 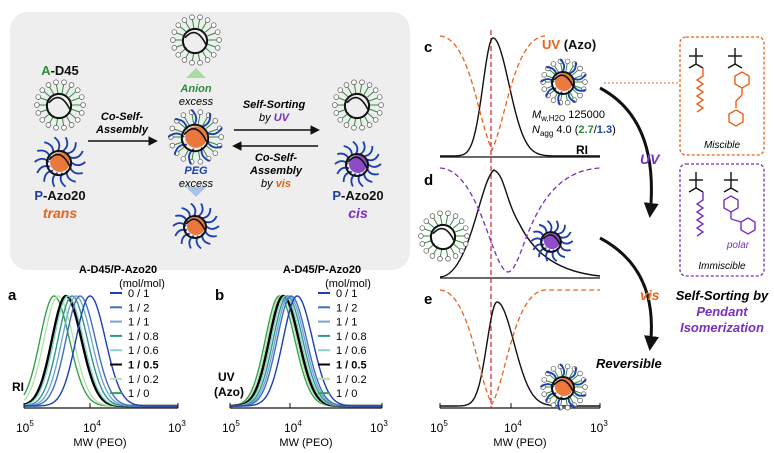 What do you see at coordinates (574, 131) in the screenshot?
I see `panel-c-nagg-label: Nagg 4.0 (2.7/1.3)` at bounding box center [574, 131].